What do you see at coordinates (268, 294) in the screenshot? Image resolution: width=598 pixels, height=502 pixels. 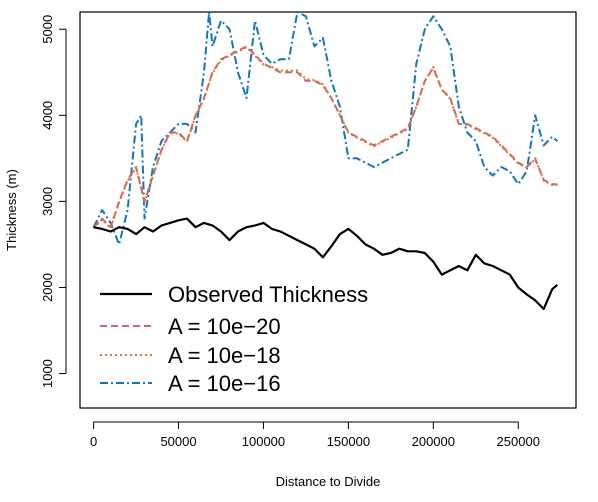 I see `legend-label: Observed Thickness` at bounding box center [268, 294].